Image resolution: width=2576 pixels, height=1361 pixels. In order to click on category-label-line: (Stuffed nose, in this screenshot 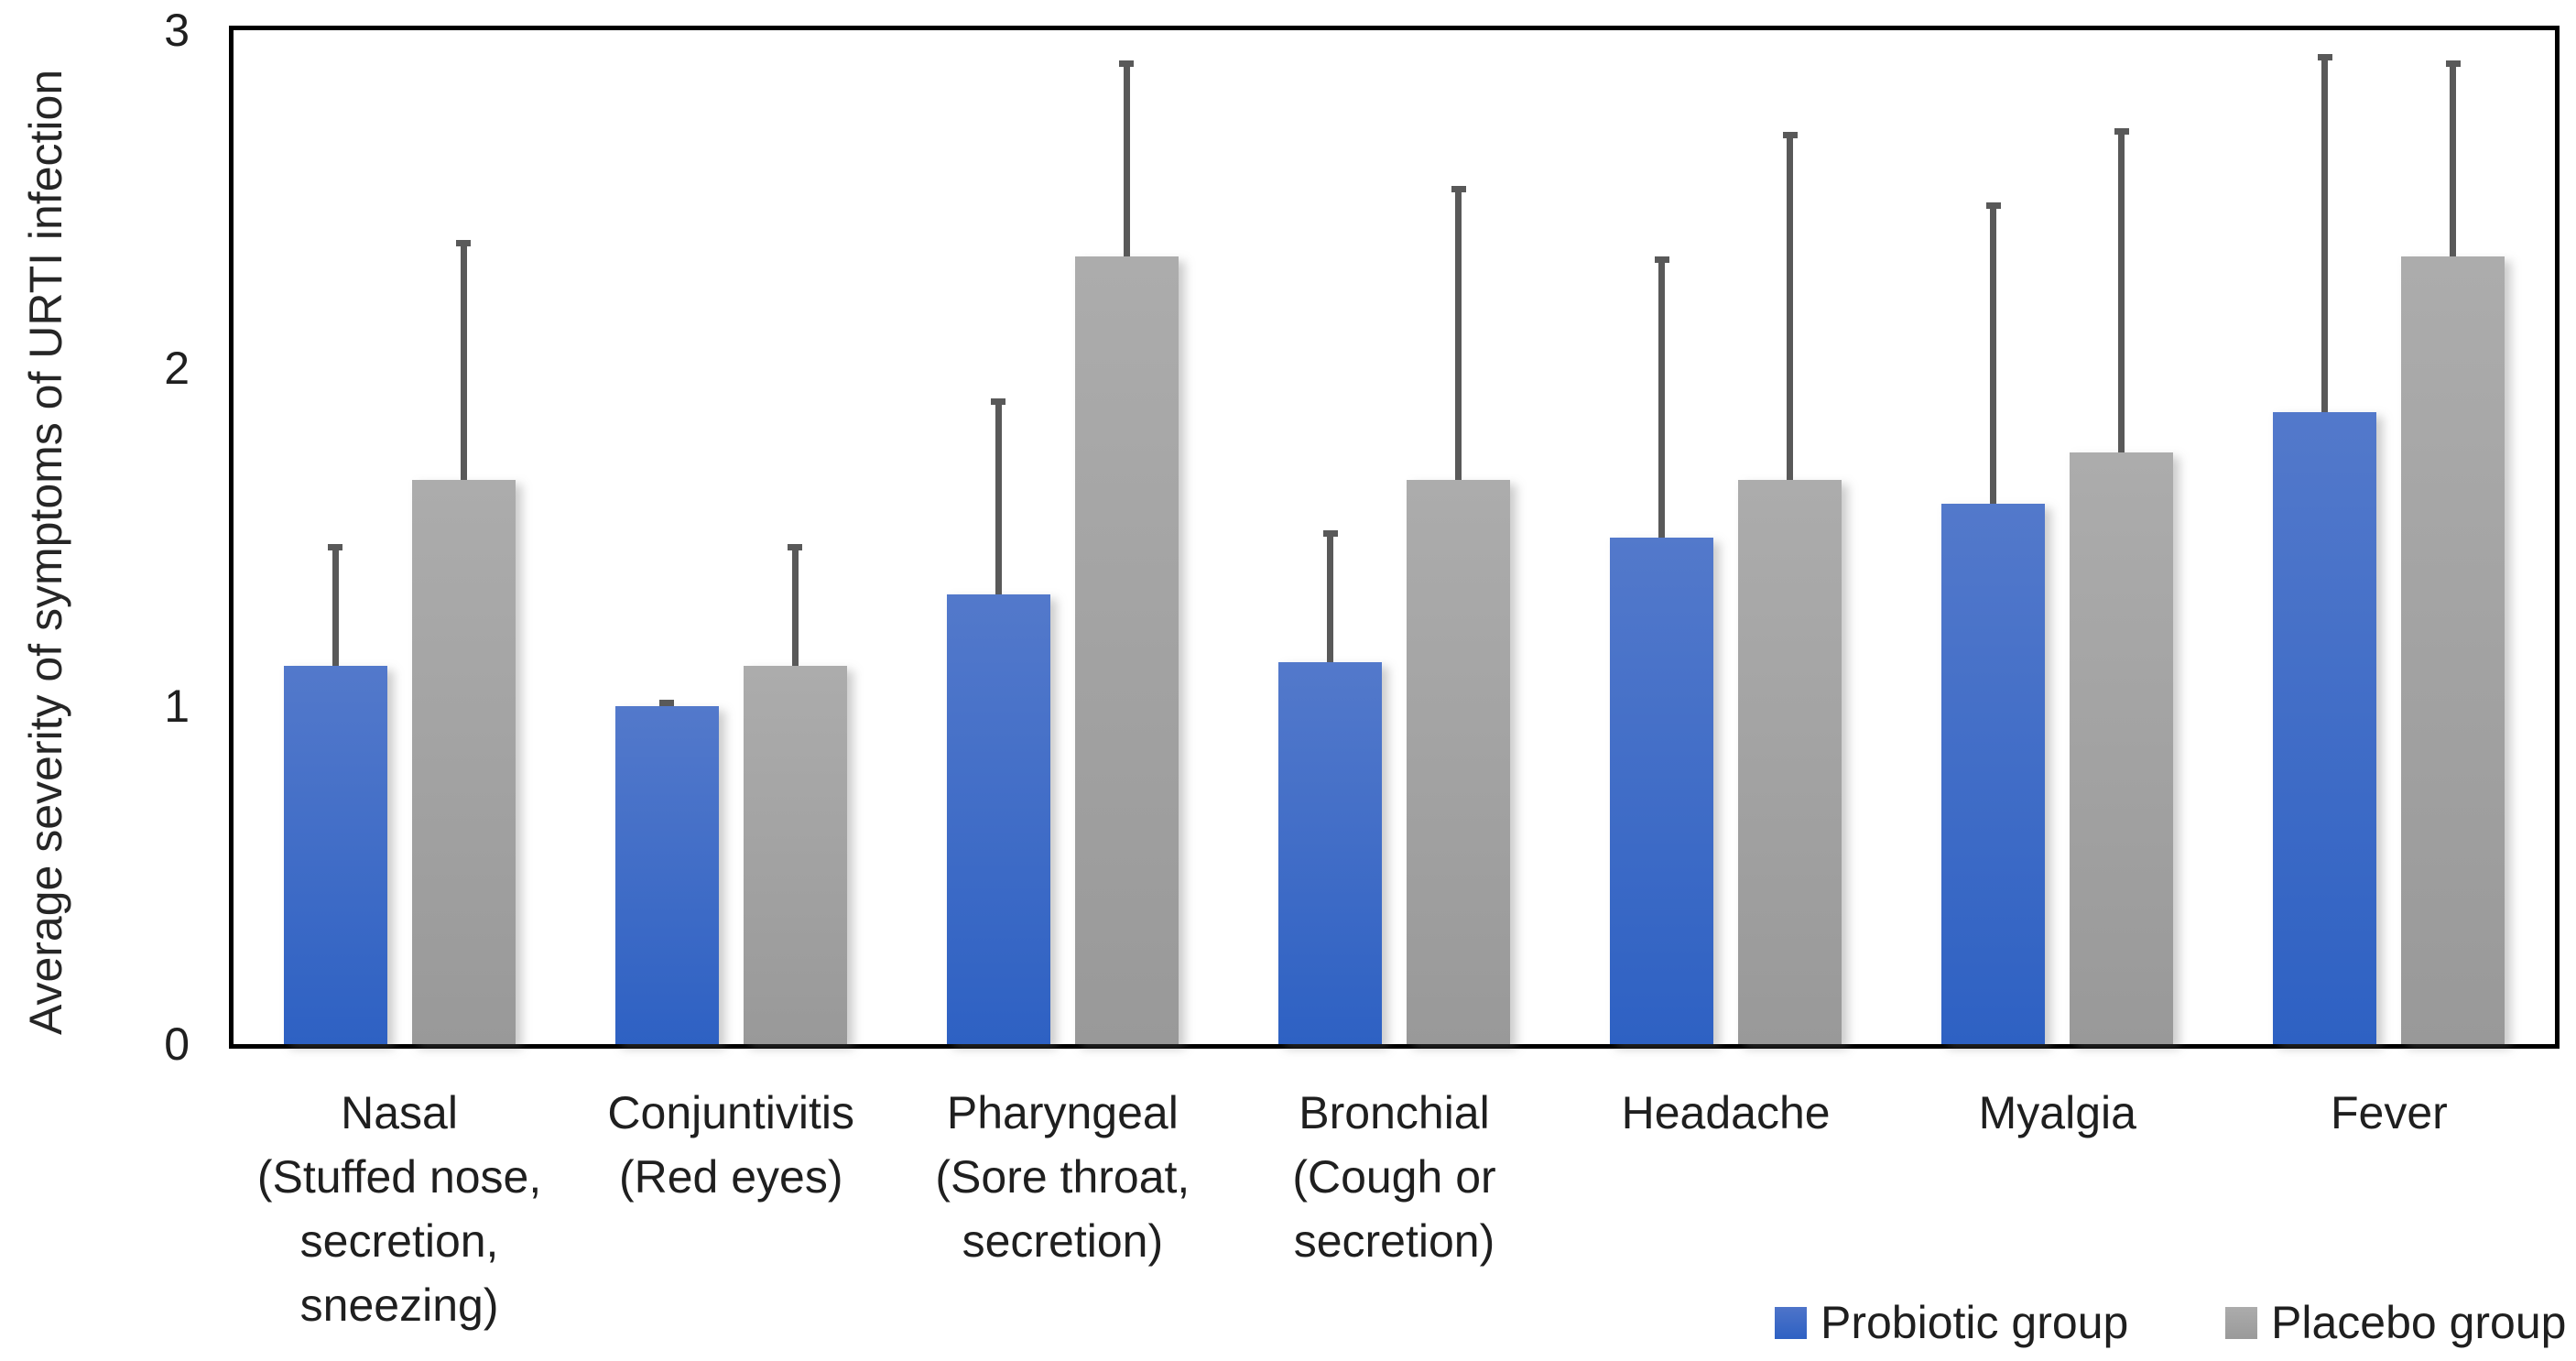, I will do `click(399, 1177)`.